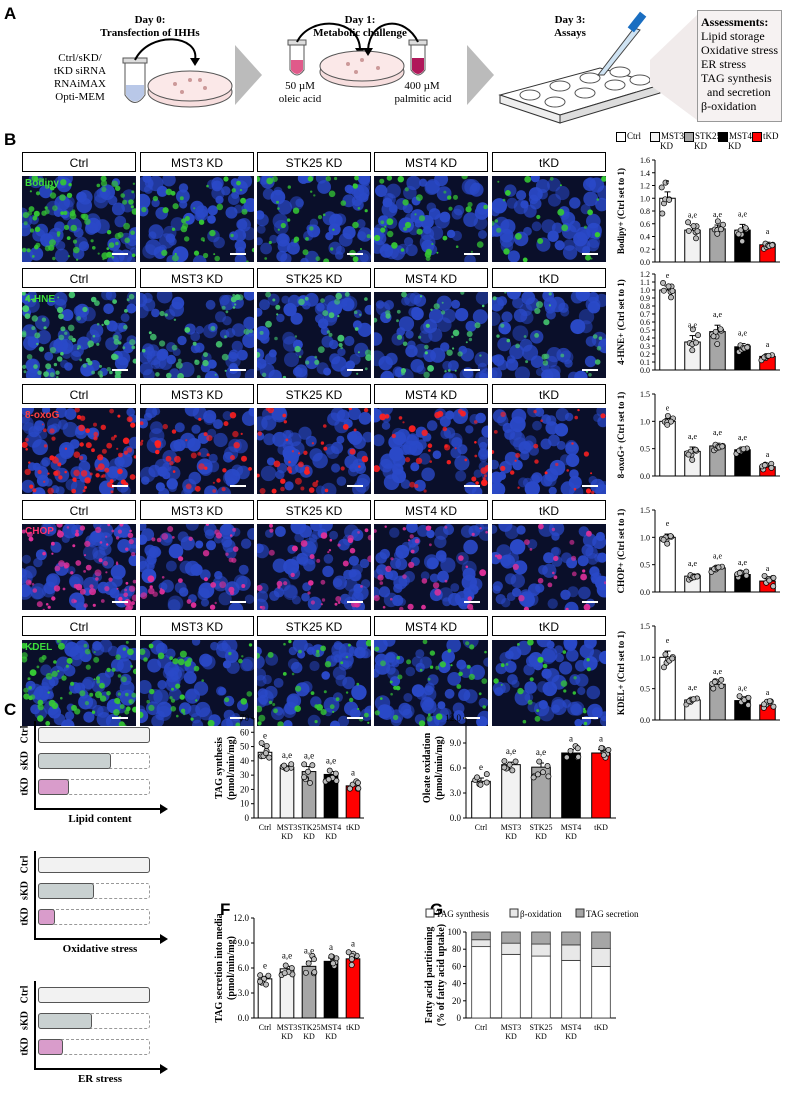 The height and width of the screenshot is (1102, 787). I want to click on oleic-conc: 50 µM, so click(300, 86).